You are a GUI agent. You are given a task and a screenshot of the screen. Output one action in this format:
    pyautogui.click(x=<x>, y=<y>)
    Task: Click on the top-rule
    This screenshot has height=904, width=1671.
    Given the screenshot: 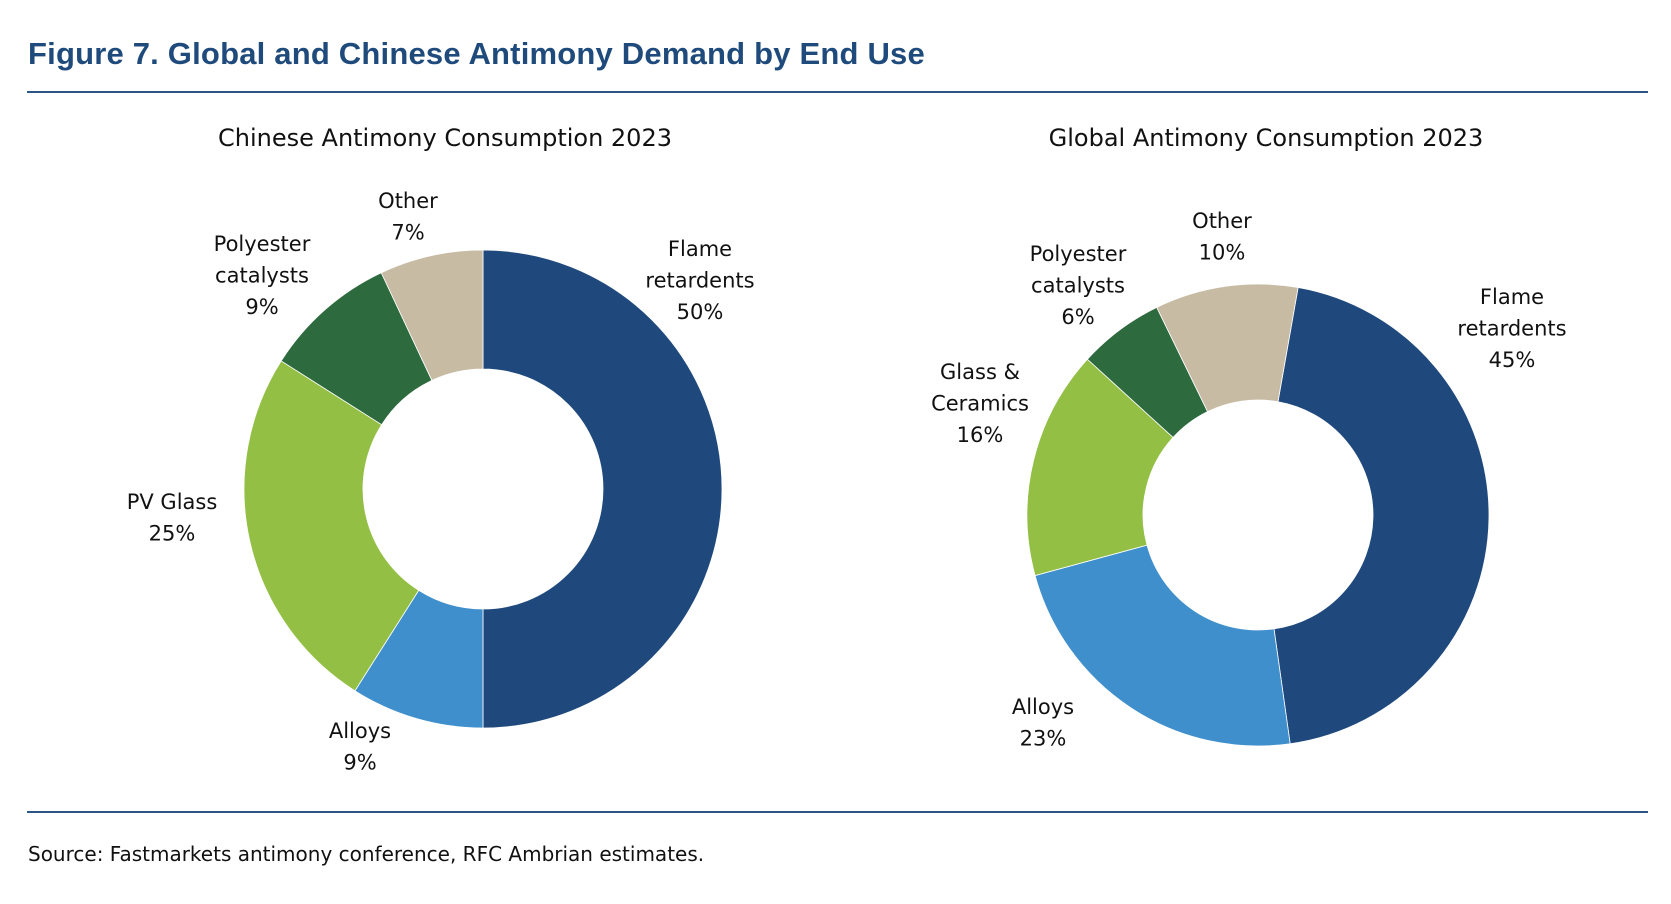 What is the action you would take?
    pyautogui.click(x=837, y=92)
    